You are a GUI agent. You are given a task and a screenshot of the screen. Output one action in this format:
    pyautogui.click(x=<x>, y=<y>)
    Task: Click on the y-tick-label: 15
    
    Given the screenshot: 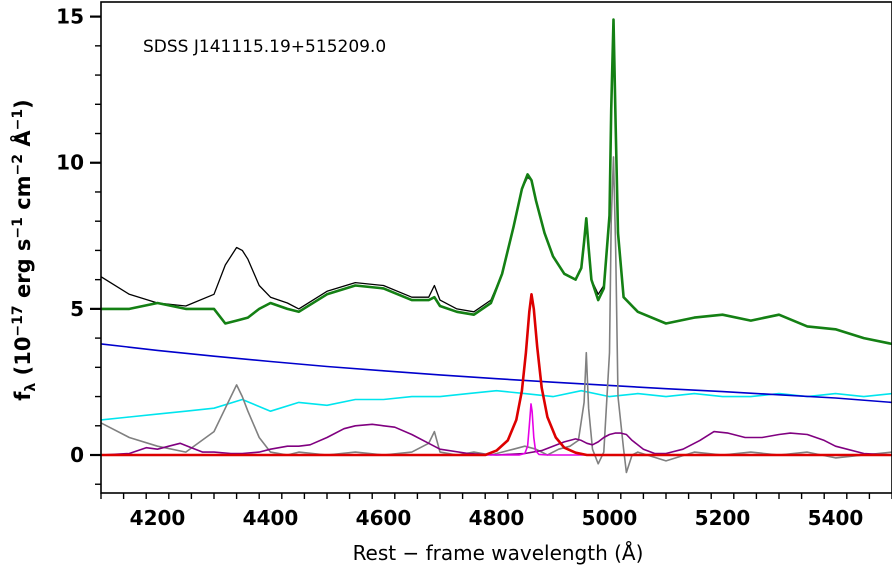 What is the action you would take?
    pyautogui.click(x=70, y=17)
    